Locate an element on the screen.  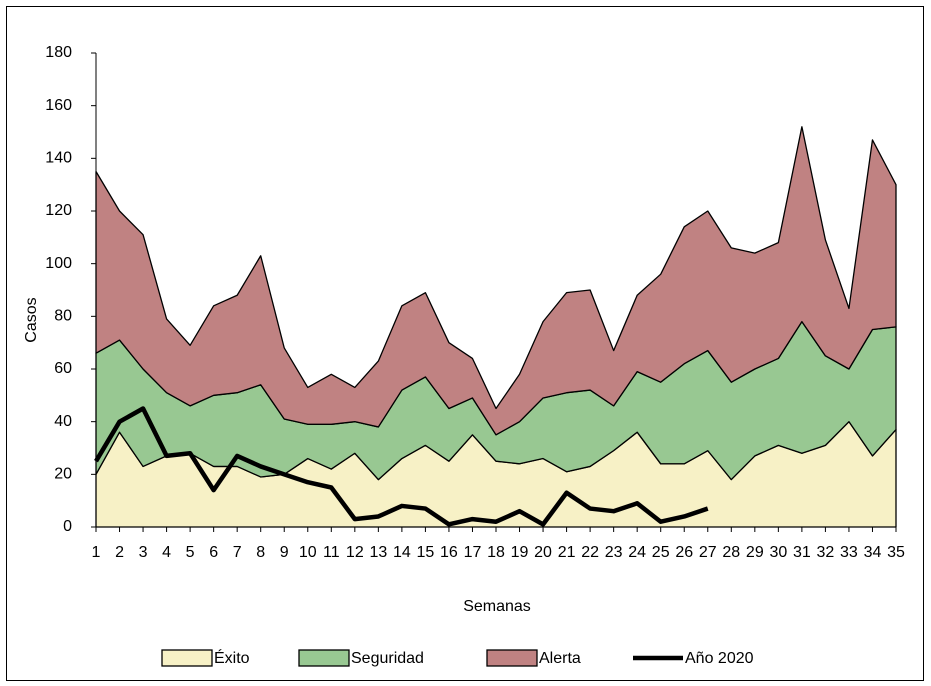
x-tick-label: 18 is located at coordinates (496, 552).